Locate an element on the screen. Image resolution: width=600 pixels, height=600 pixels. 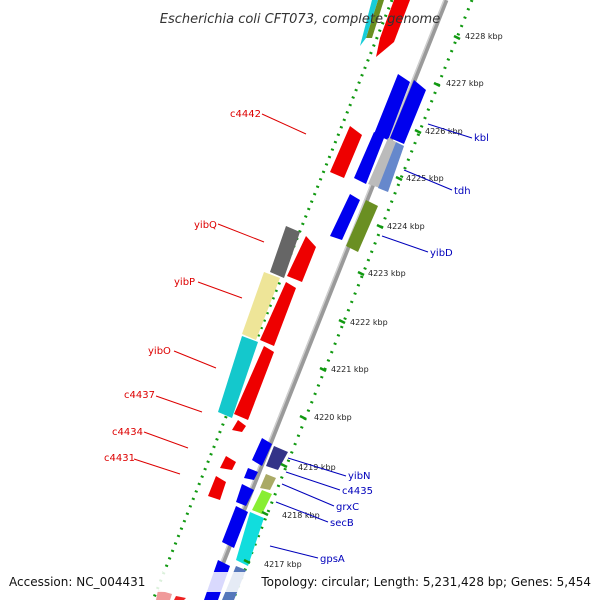
gene-secB-a is located at coordinates (235, 527).